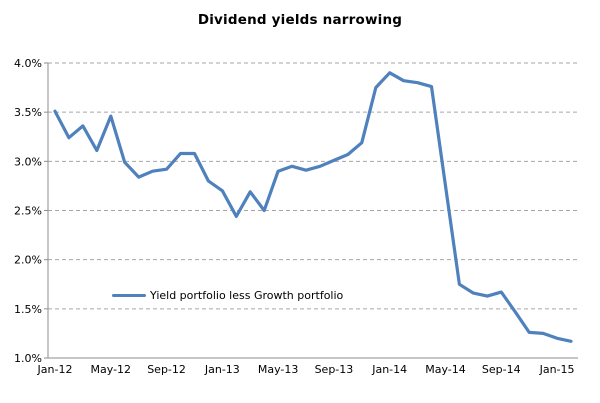 The height and width of the screenshot is (403, 600). I want to click on x-axis-tick-label: Jan-13, so click(222, 369).